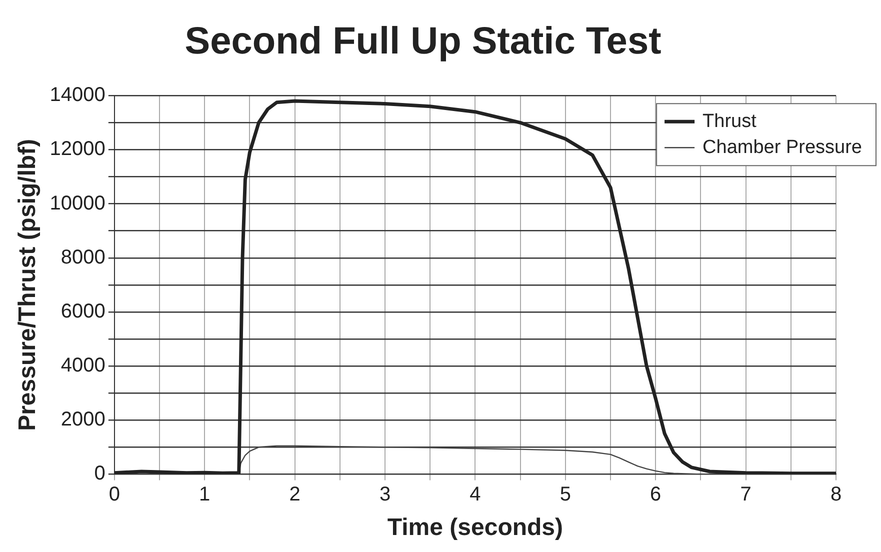 This screenshot has height=552, width=881. Describe the element at coordinates (100, 473) in the screenshot. I see `y-tick-label: 0` at that location.